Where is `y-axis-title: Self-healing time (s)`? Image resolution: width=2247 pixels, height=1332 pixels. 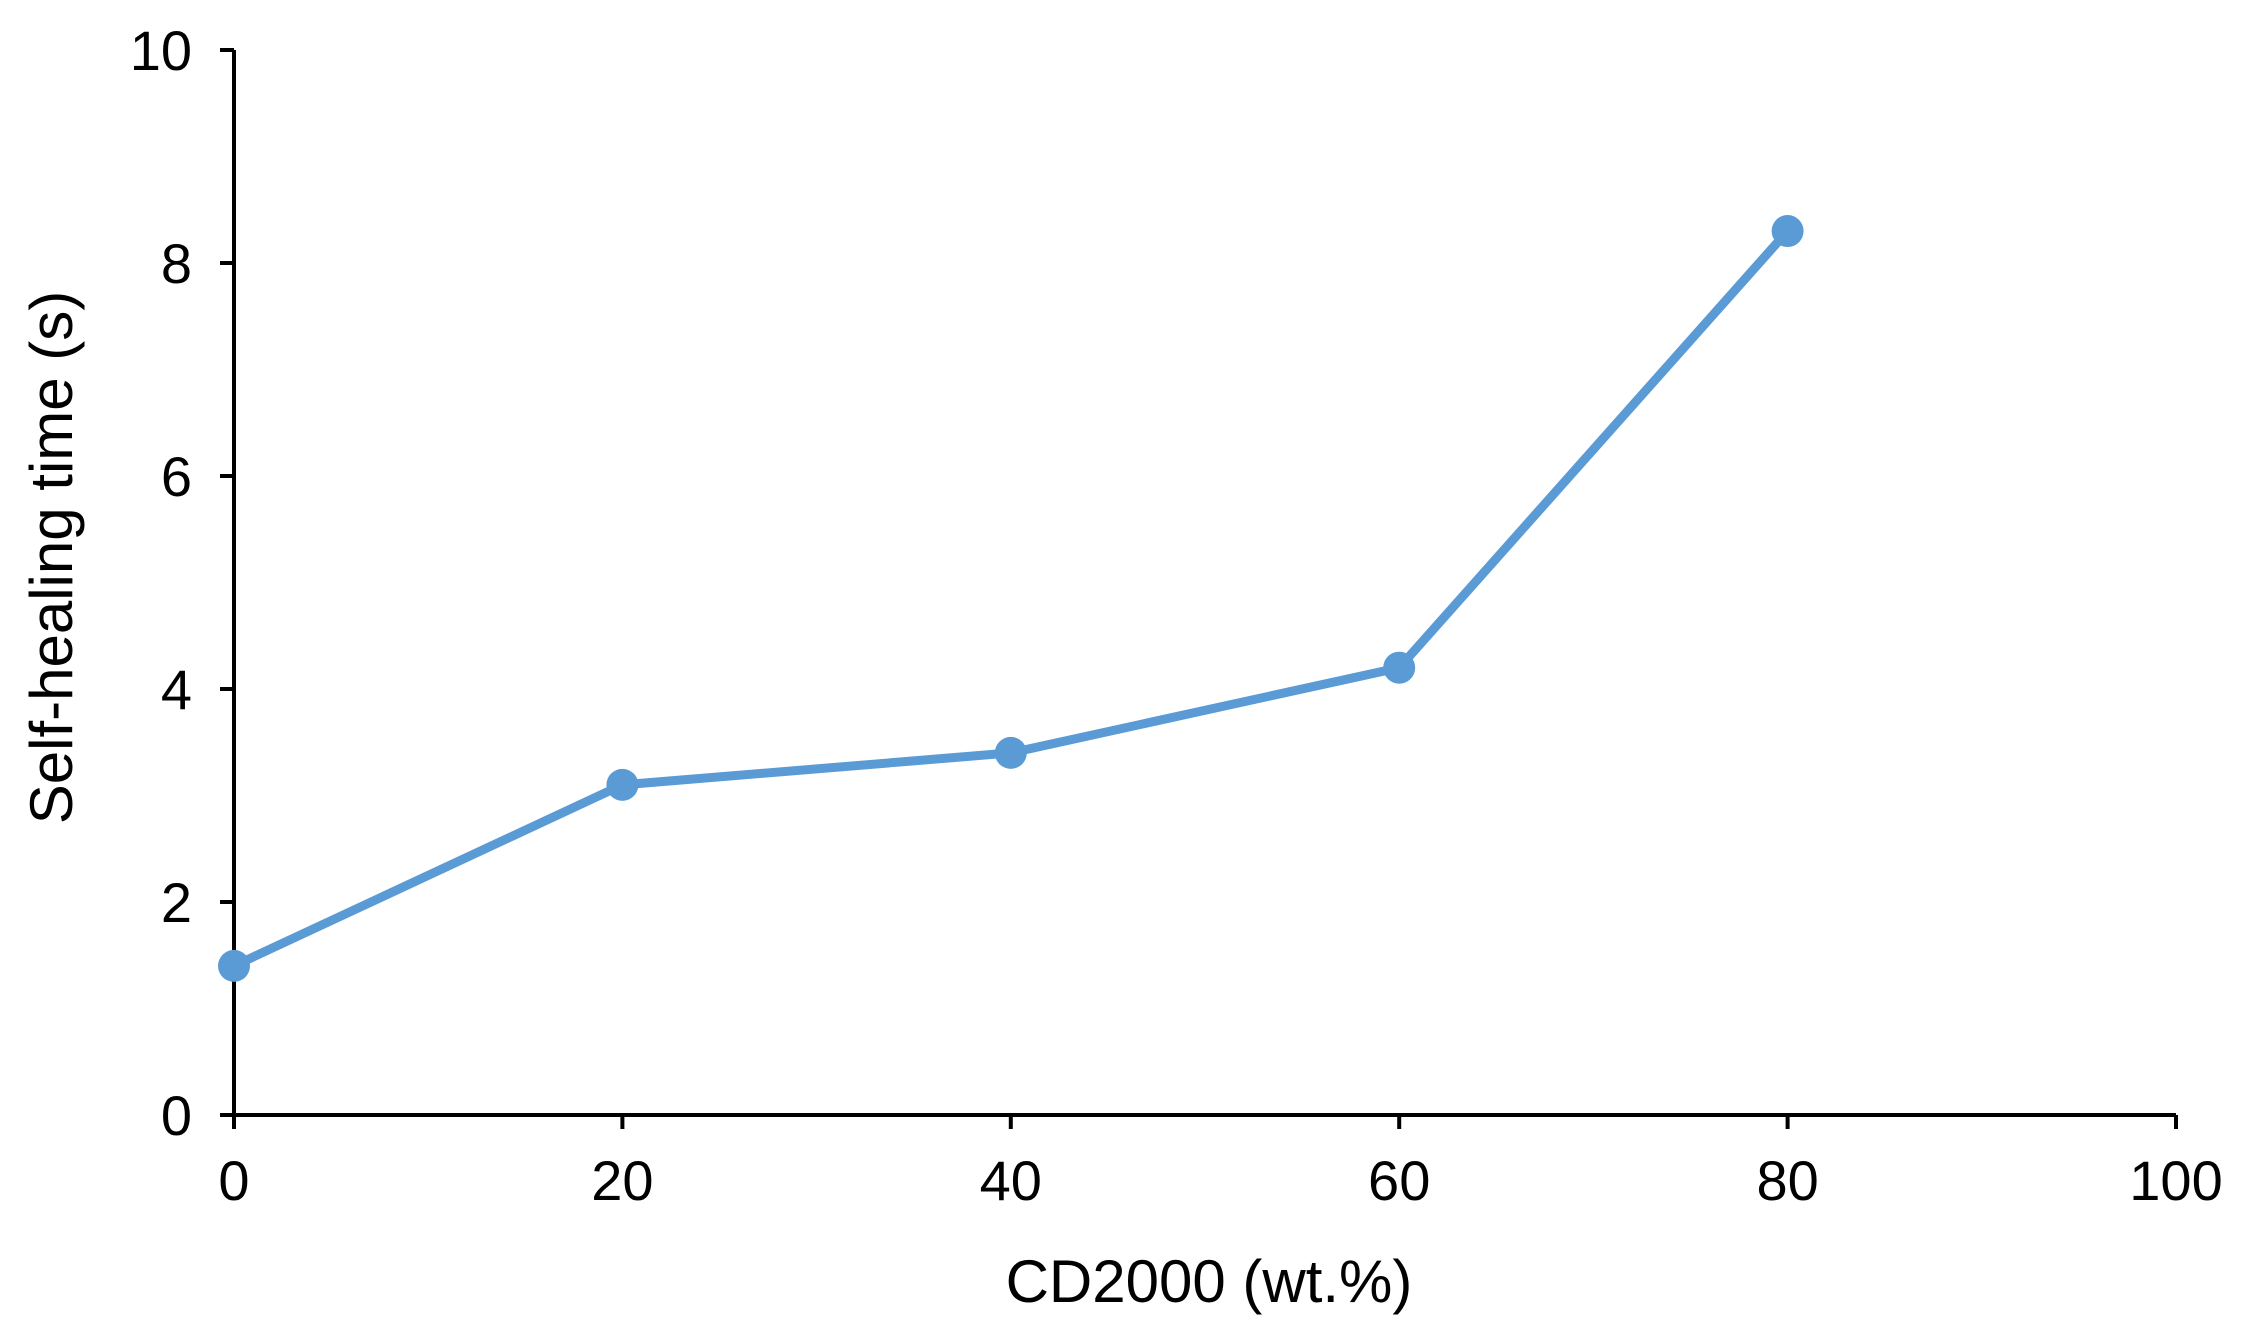 y-axis-title: Self-healing time (s) is located at coordinates (51, 558).